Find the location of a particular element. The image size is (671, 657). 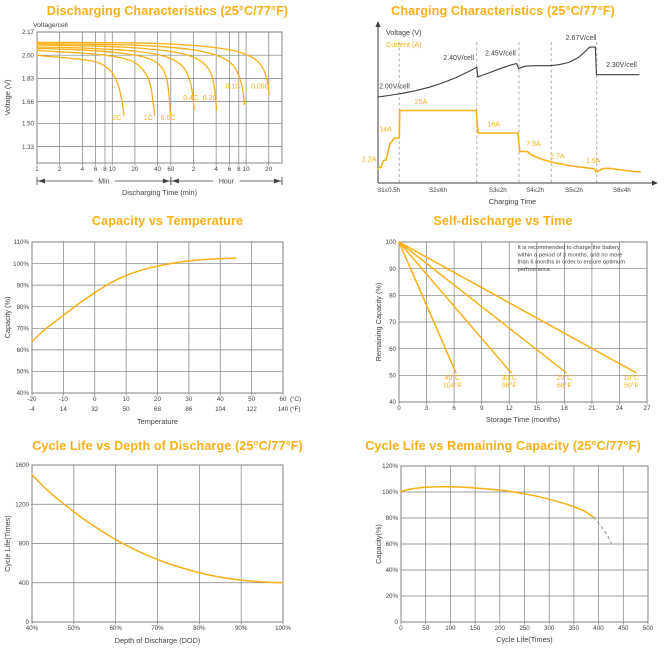

x-axis-label: Temperature is located at coordinates (157, 421).